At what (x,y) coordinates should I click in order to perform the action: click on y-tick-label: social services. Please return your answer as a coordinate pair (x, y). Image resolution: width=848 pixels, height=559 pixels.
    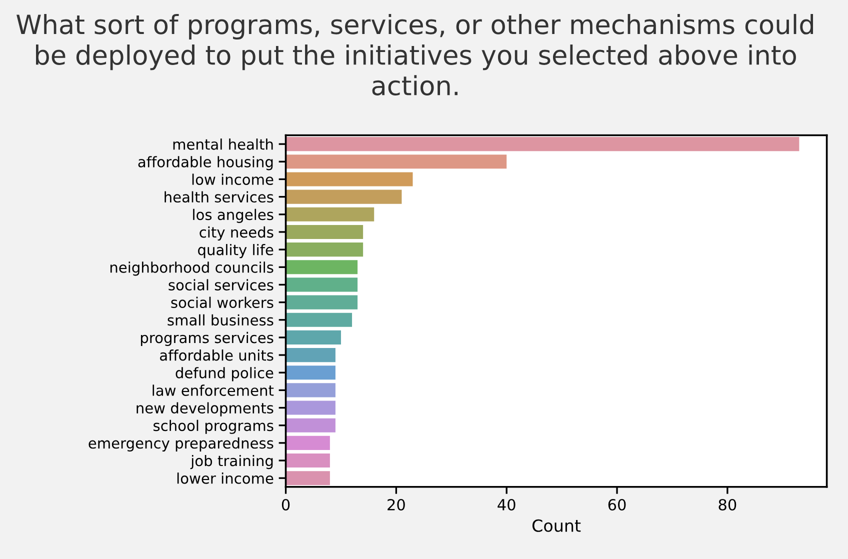
    Looking at the image, I should click on (221, 284).